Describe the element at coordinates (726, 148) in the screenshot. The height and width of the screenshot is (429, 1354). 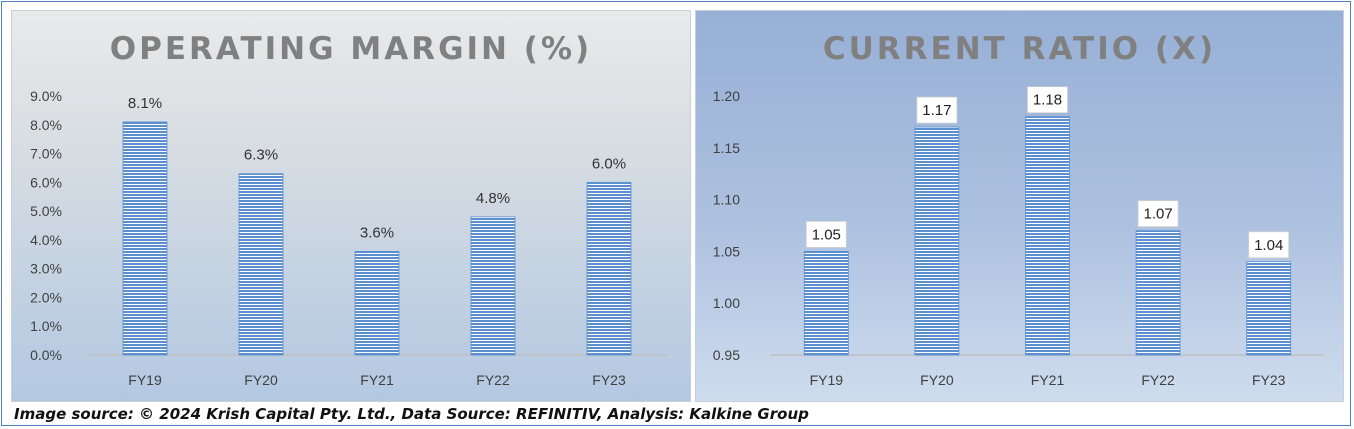
I see `y-tick-label: 1.15` at that location.